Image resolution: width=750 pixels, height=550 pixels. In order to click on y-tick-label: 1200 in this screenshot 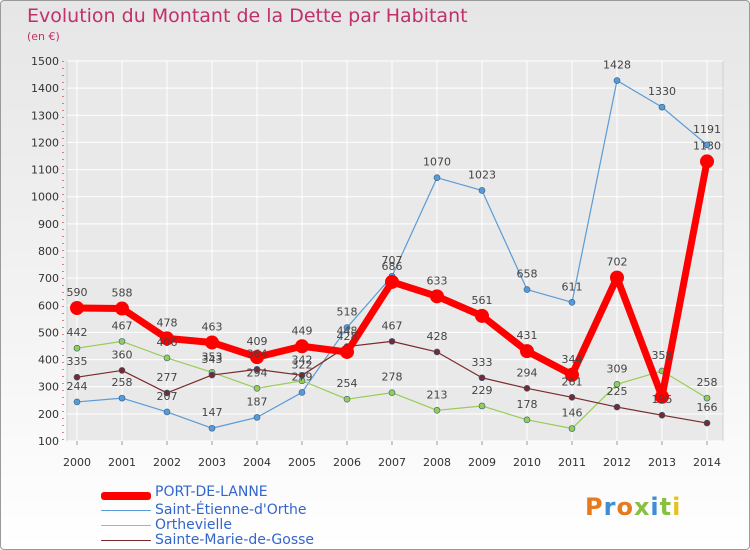, I will do `click(45, 142)`.